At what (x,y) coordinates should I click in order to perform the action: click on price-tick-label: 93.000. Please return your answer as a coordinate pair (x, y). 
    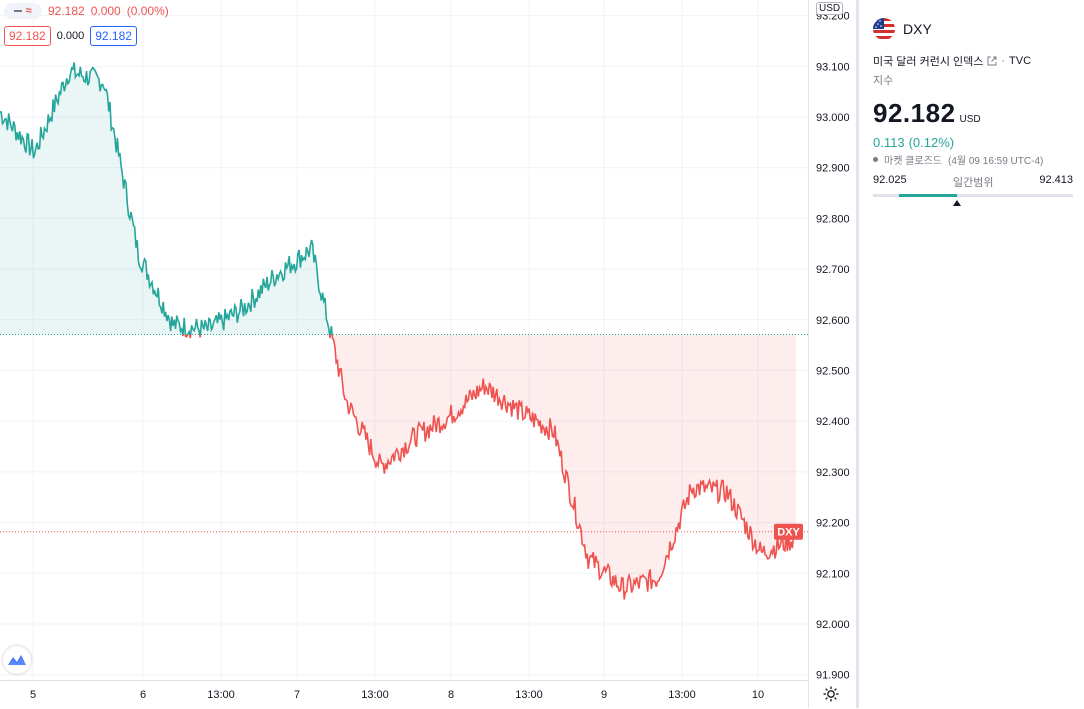
    Looking at the image, I should click on (833, 118).